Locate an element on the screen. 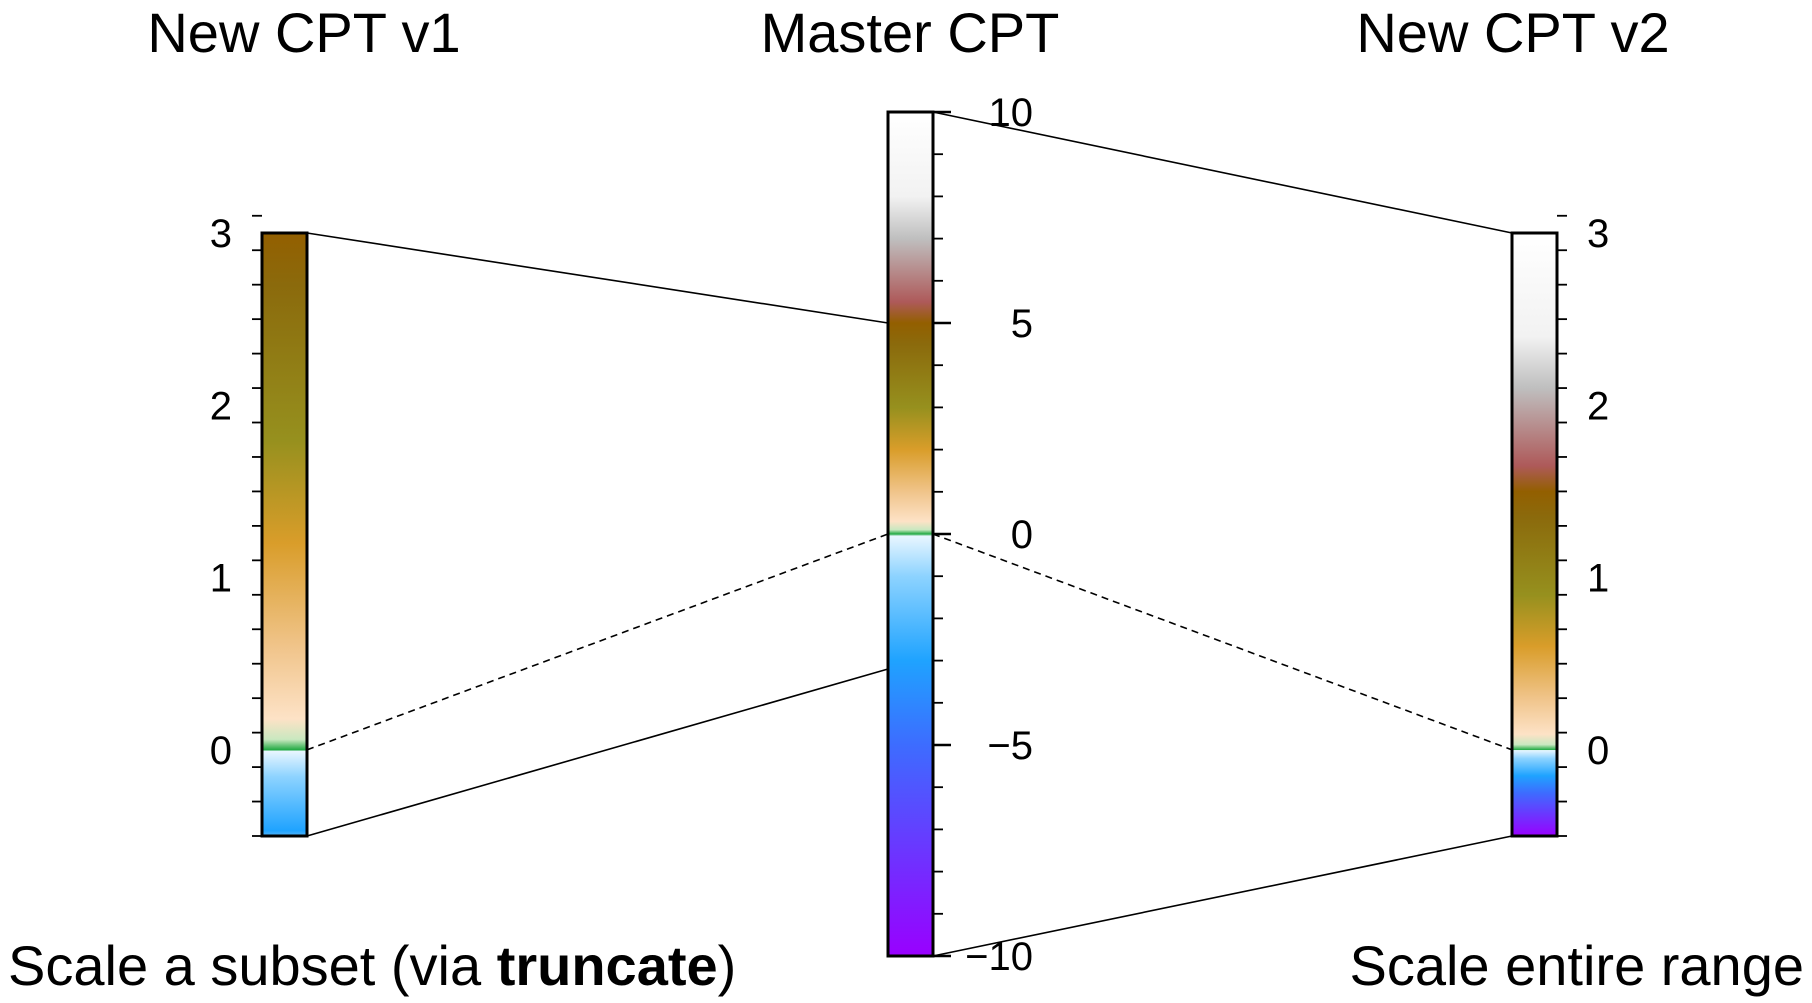 This screenshot has height=1003, width=1812. master-tick-label: 10 is located at coordinates (1011, 113).